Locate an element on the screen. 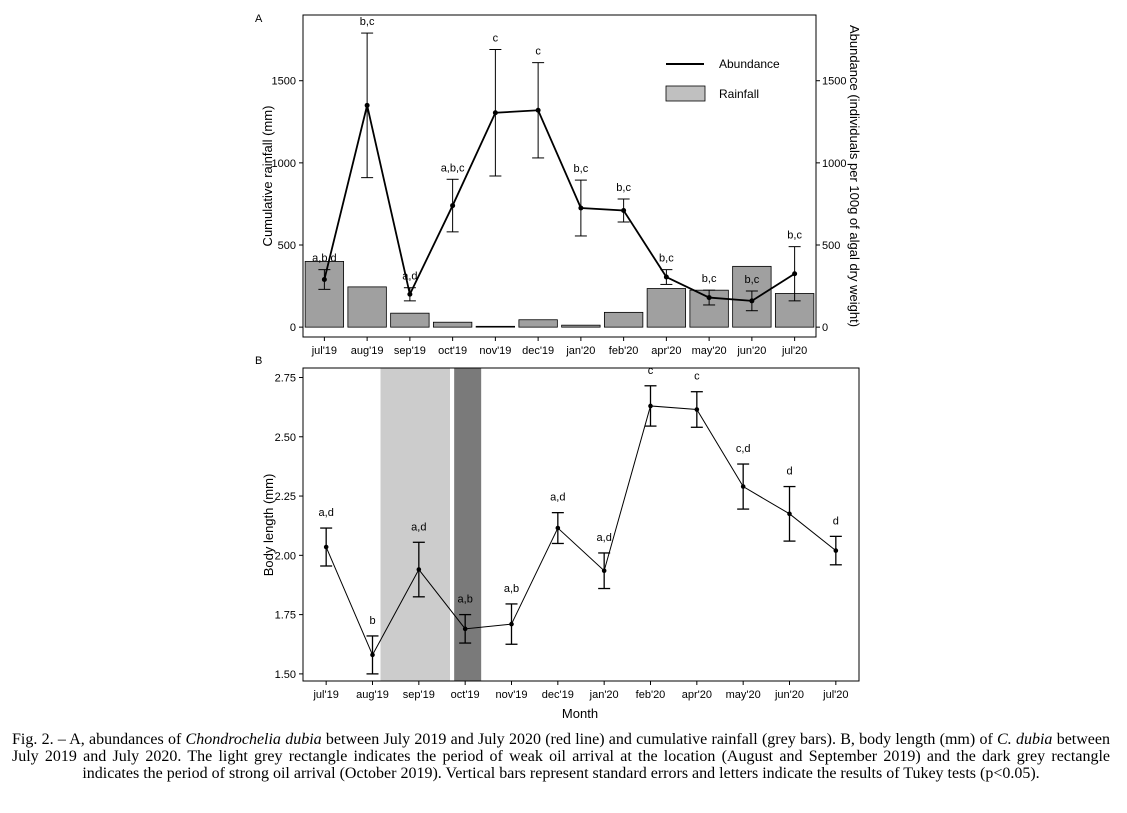  y-tick-label: 1.50 is located at coordinates (285, 675).